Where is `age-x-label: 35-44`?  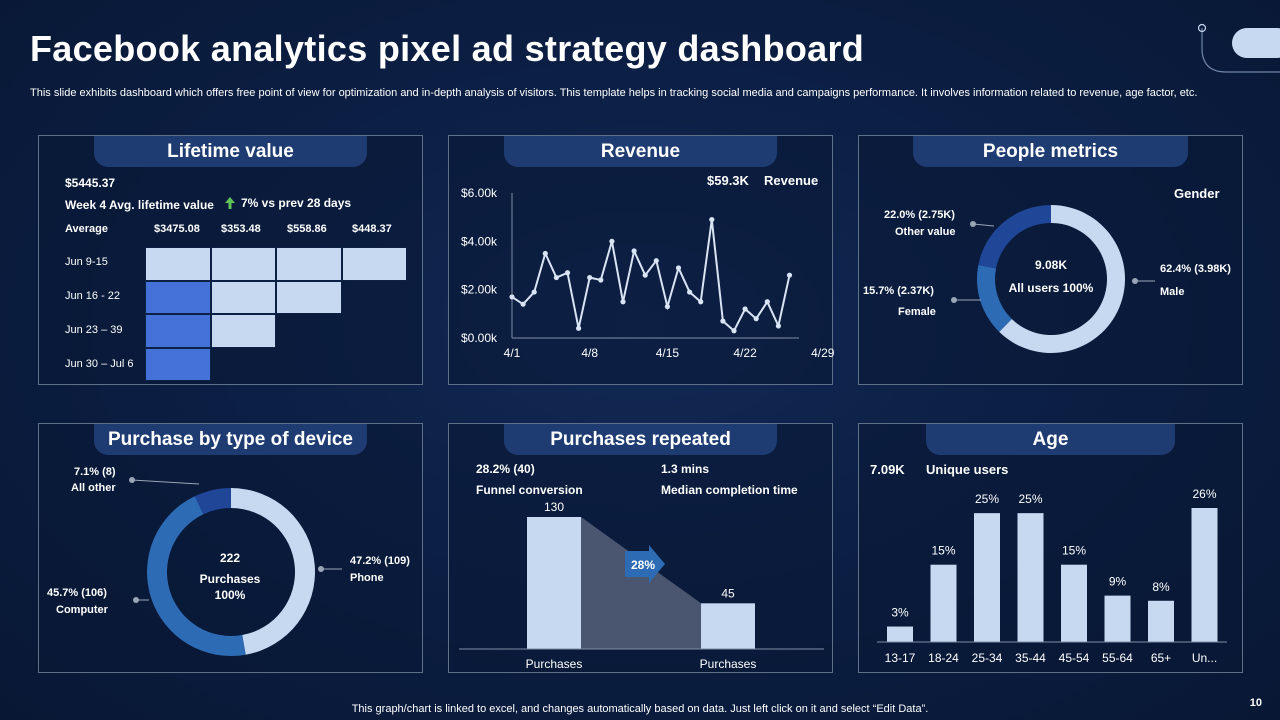
age-x-label: 35-44 is located at coordinates (1030, 658).